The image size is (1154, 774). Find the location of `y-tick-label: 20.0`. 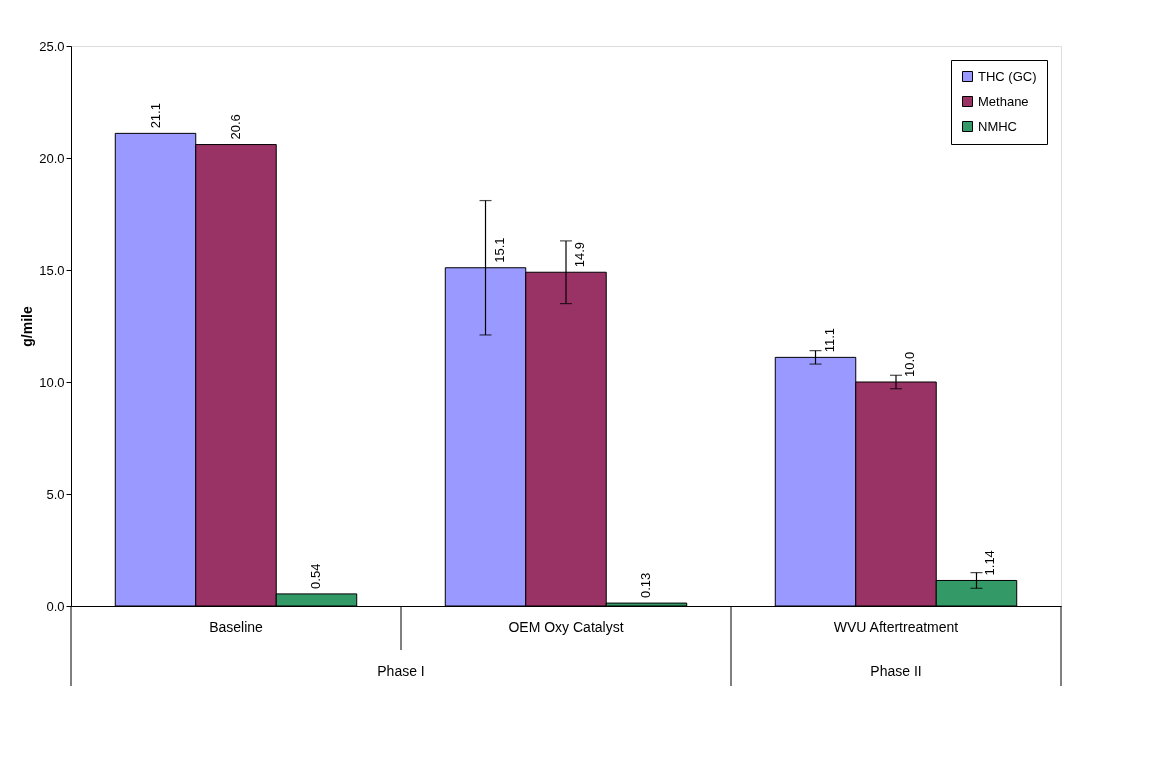

y-tick-label: 20.0 is located at coordinates (52, 158).